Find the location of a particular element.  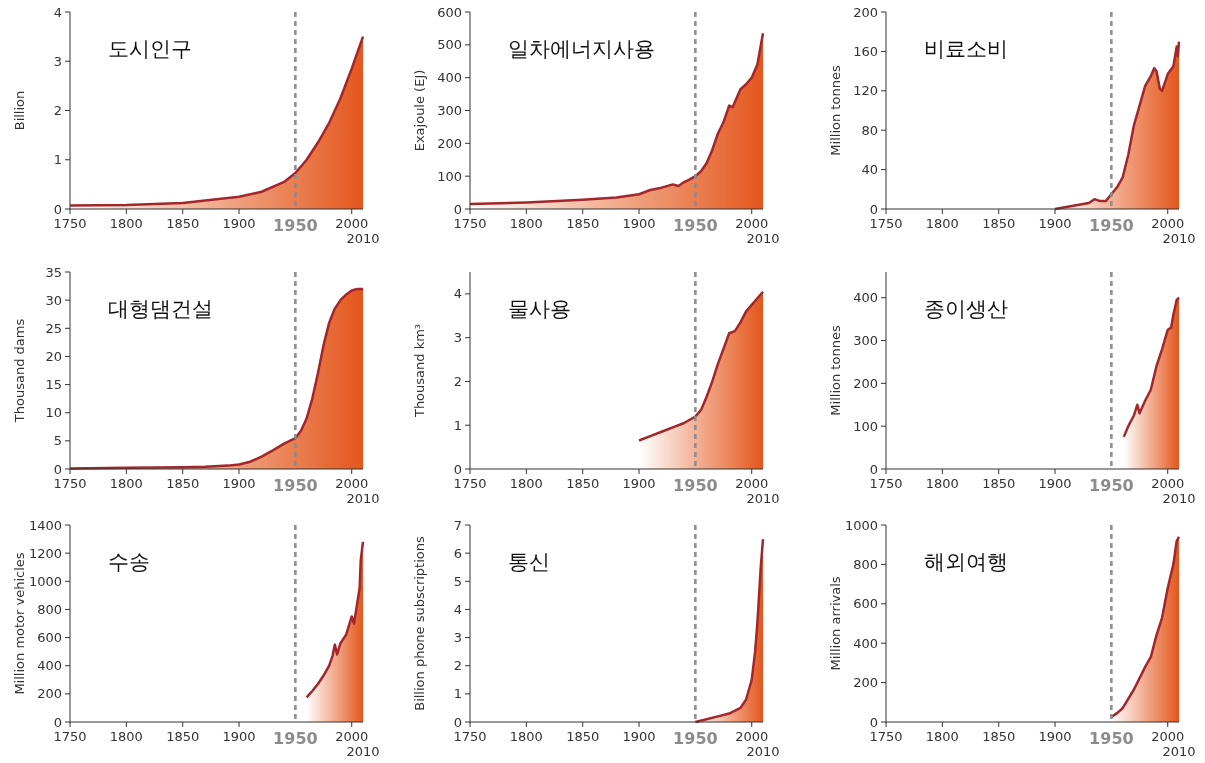

y-tick-label: 5 is located at coordinates (457, 581).